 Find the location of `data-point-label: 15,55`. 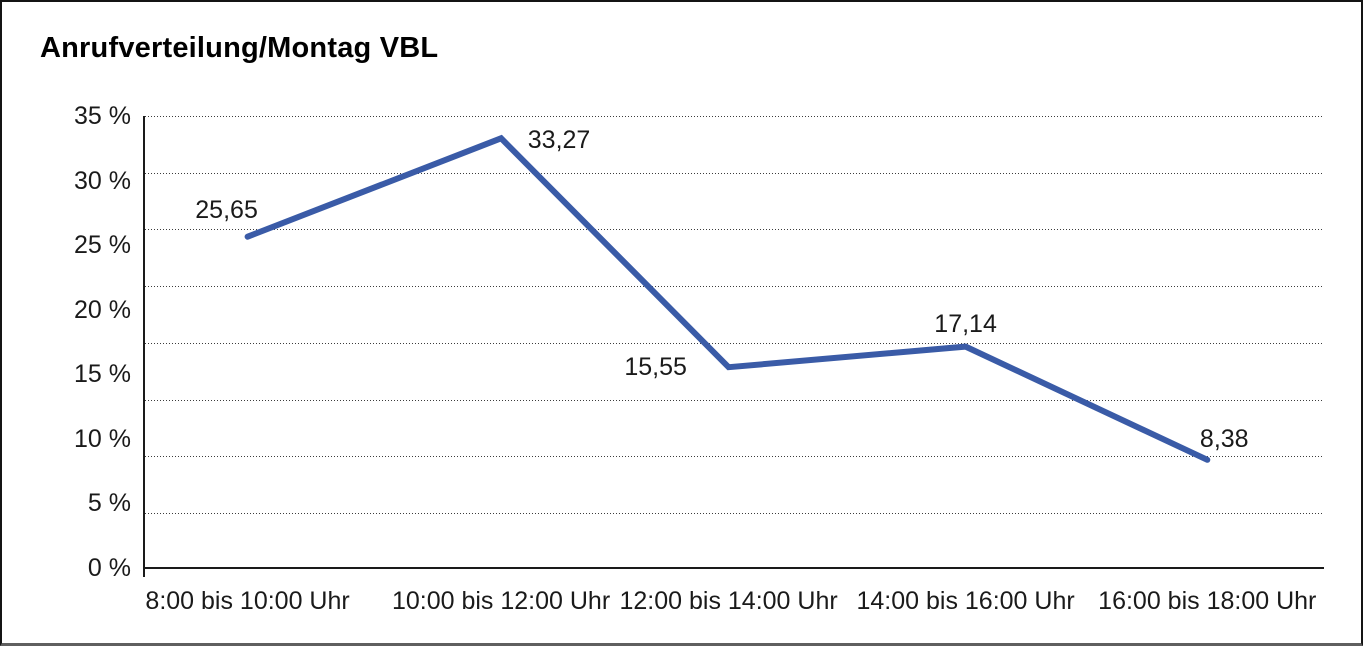

data-point-label: 15,55 is located at coordinates (655, 367).